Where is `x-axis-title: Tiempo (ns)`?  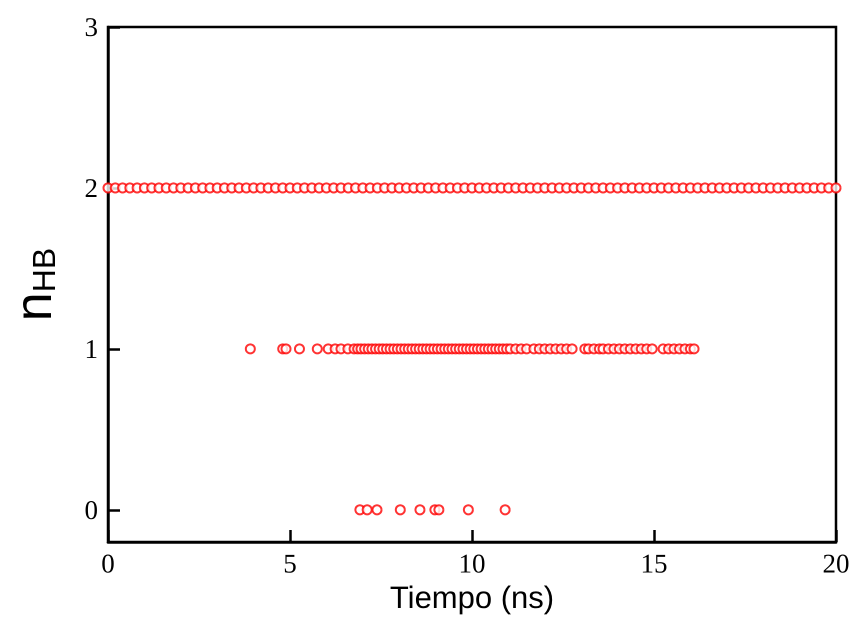
x-axis-title: Tiempo (ns) is located at coordinates (472, 597).